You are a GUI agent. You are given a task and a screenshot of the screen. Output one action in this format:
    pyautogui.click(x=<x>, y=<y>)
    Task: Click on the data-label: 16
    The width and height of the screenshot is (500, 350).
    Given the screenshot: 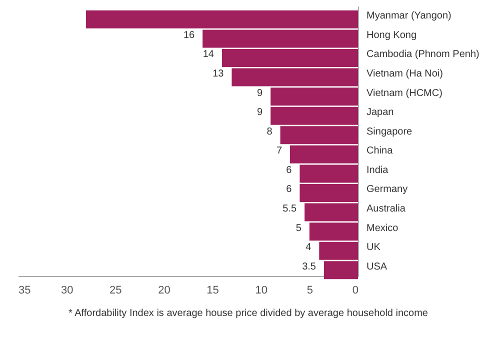 What is the action you would take?
    pyautogui.click(x=189, y=35)
    